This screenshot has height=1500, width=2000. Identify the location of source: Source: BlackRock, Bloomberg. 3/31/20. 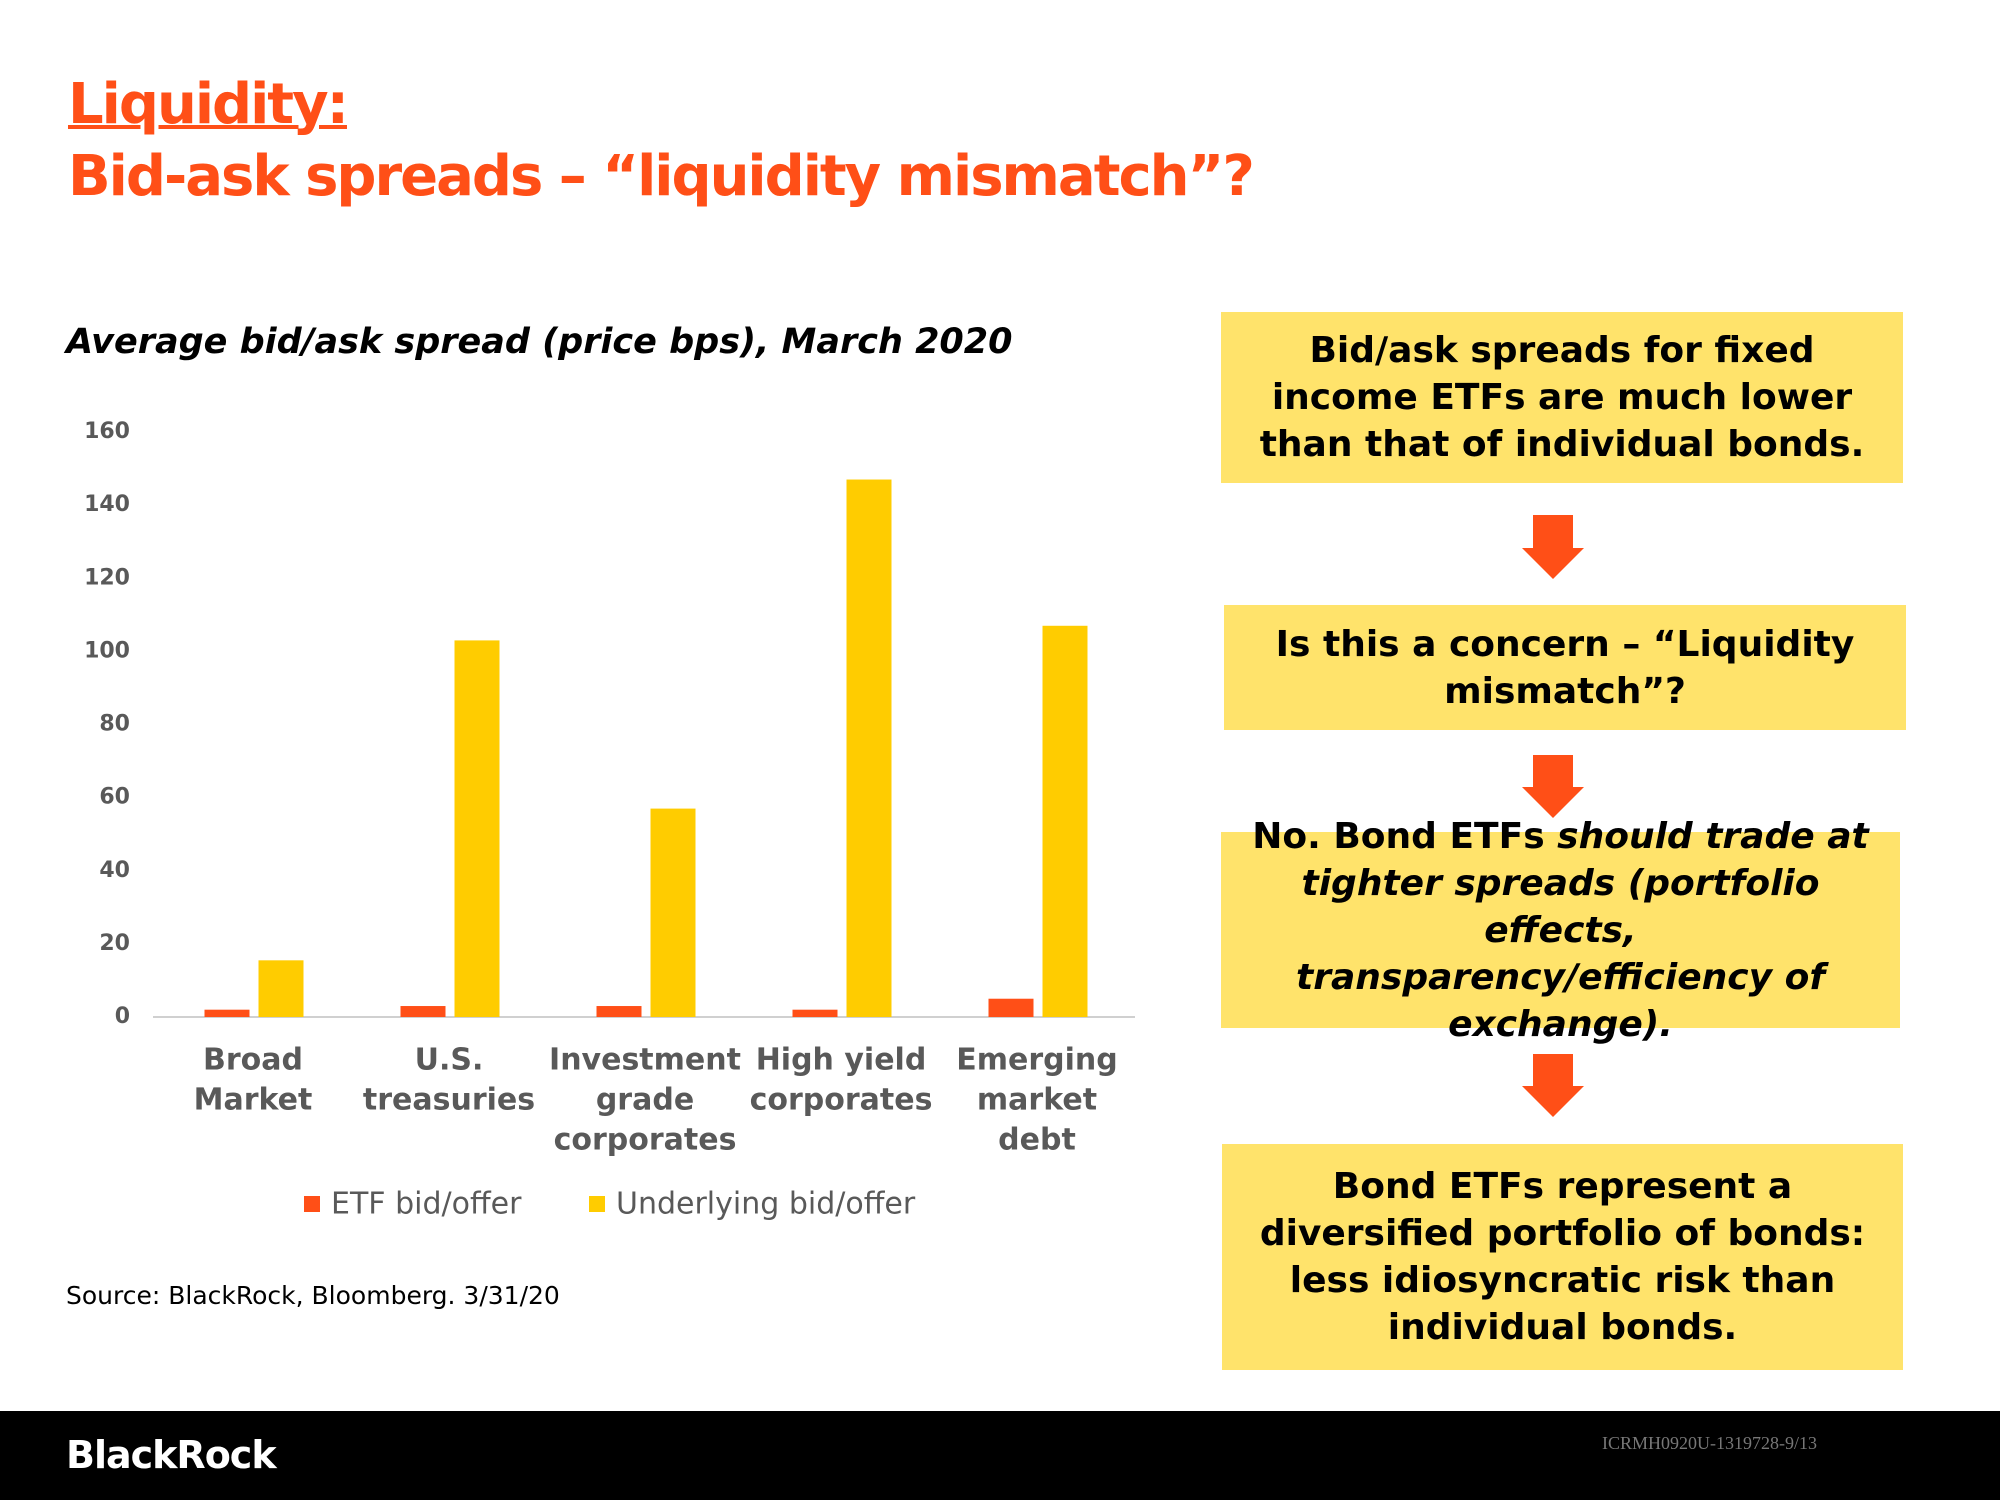
(313, 1295).